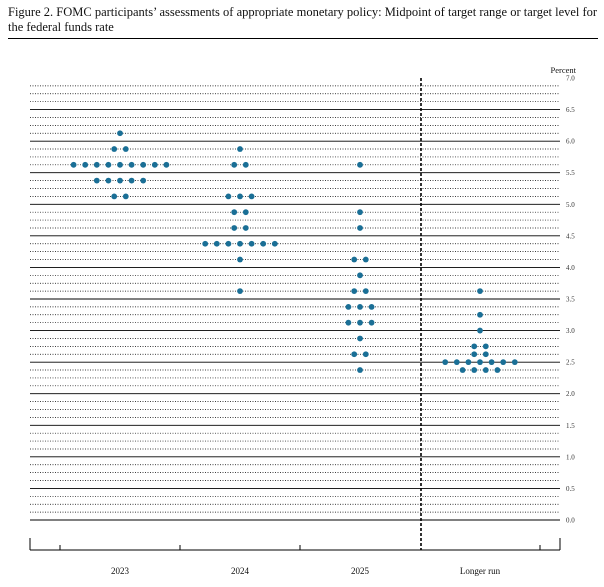  Describe the element at coordinates (120, 571) in the screenshot. I see `x-category-label: 2023` at that location.